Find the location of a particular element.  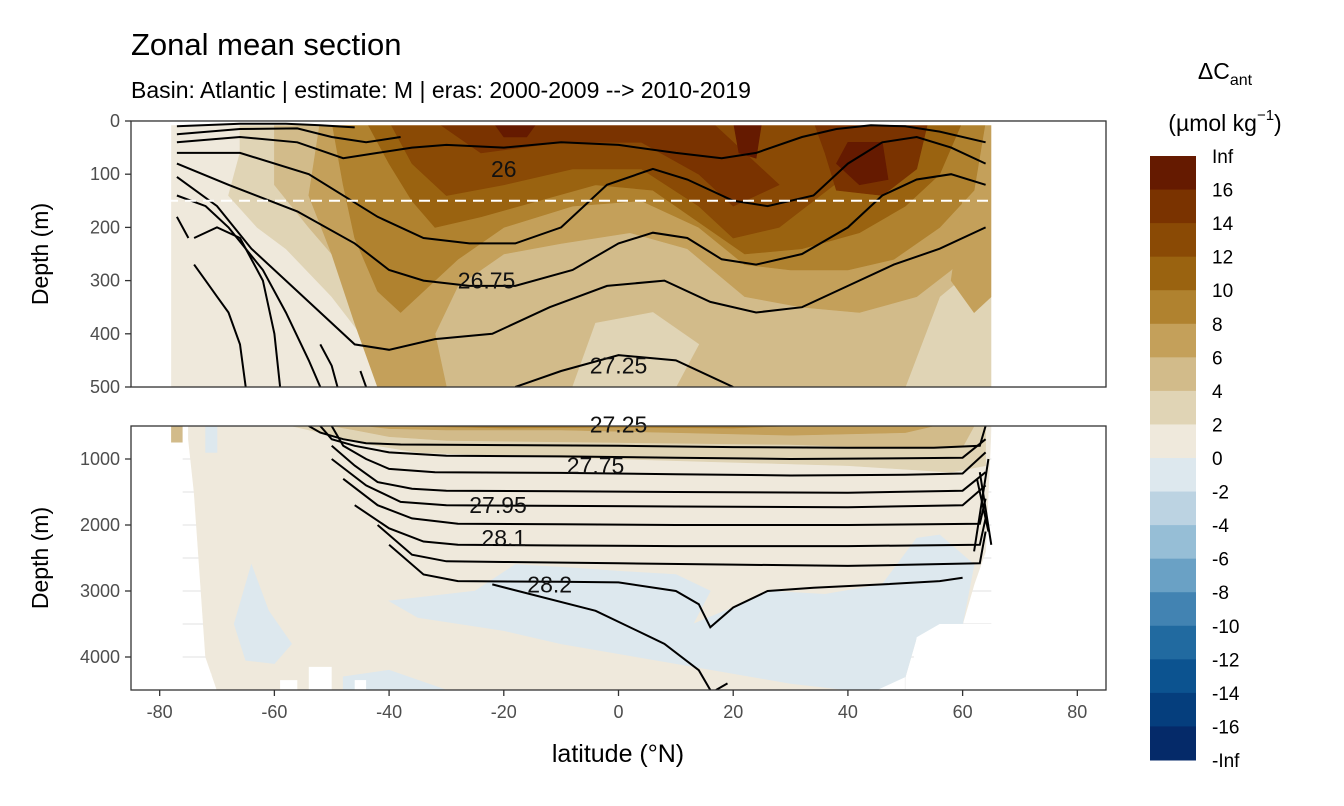

lower-y-axis-title: Depth (m) is located at coordinates (40, 558).